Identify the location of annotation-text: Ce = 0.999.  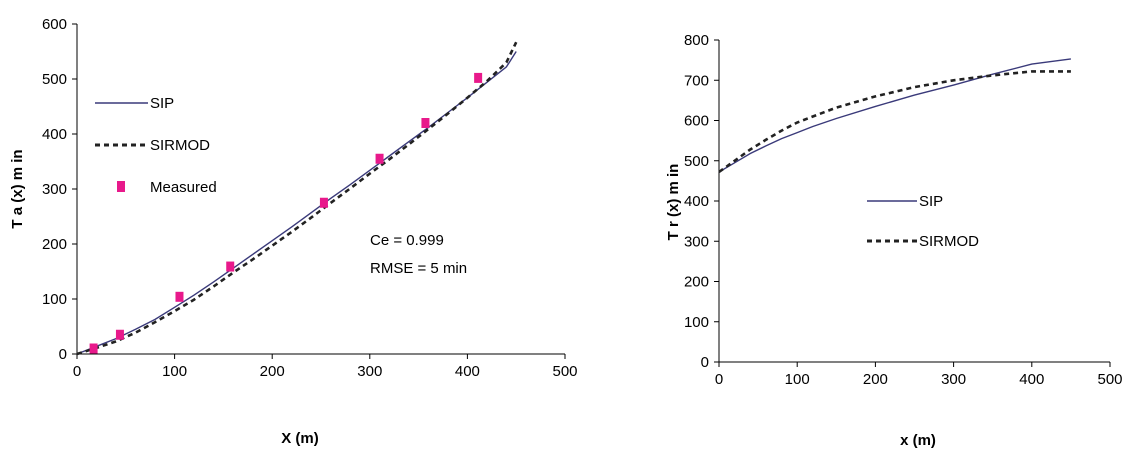
(407, 240).